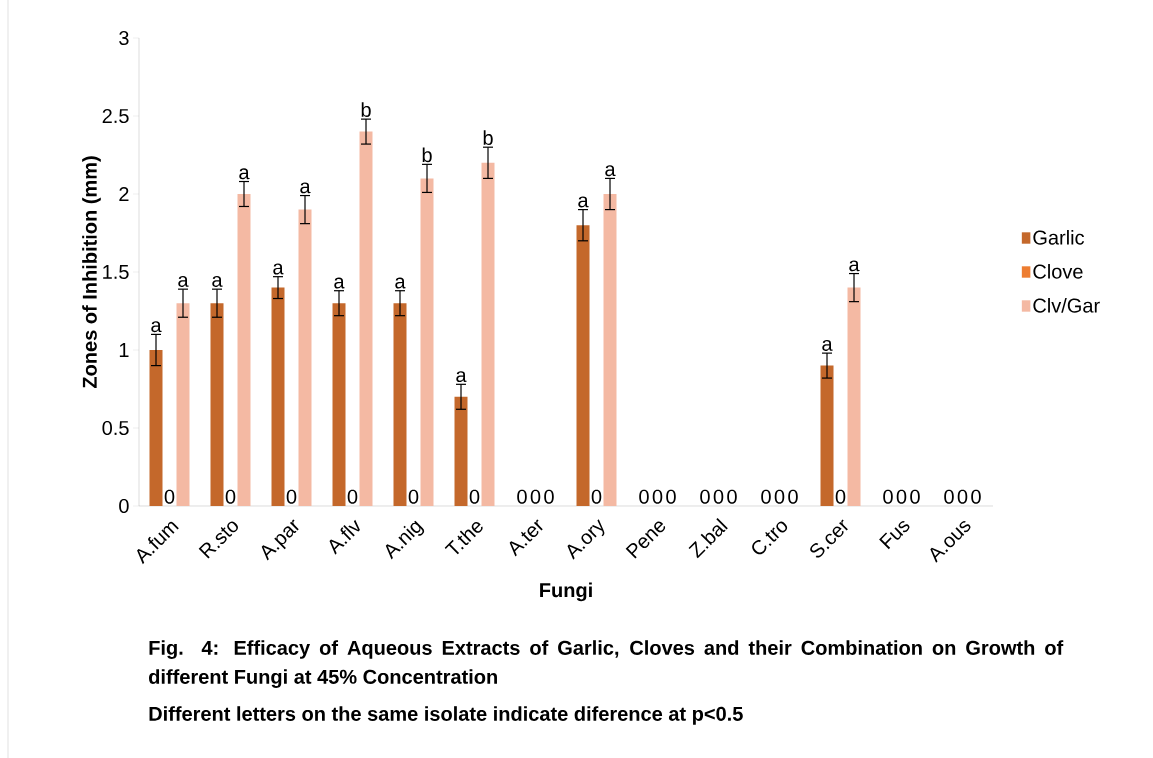 The image size is (1153, 758). I want to click on x-axis-title: Fungi, so click(566, 592).